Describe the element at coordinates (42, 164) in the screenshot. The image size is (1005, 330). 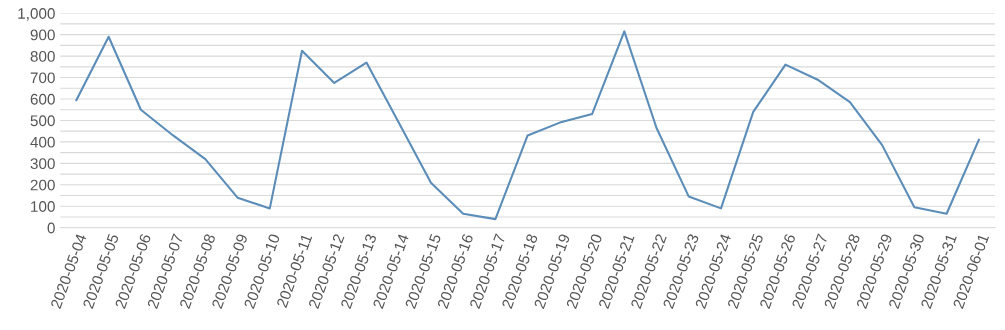
I see `y-tick-label: 300` at that location.